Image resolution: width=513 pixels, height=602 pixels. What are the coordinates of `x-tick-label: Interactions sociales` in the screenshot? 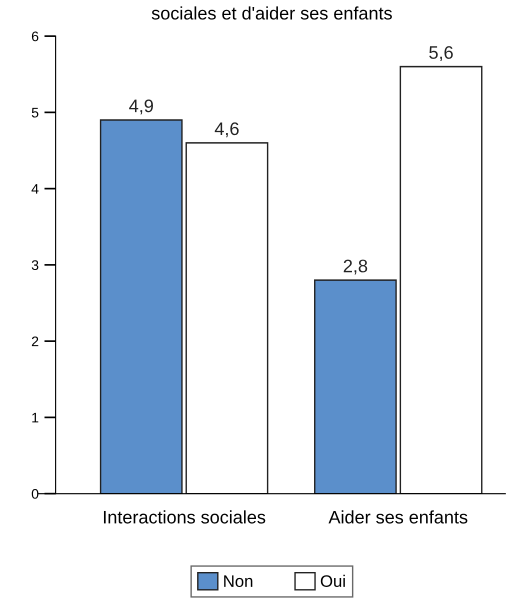 It's located at (185, 517).